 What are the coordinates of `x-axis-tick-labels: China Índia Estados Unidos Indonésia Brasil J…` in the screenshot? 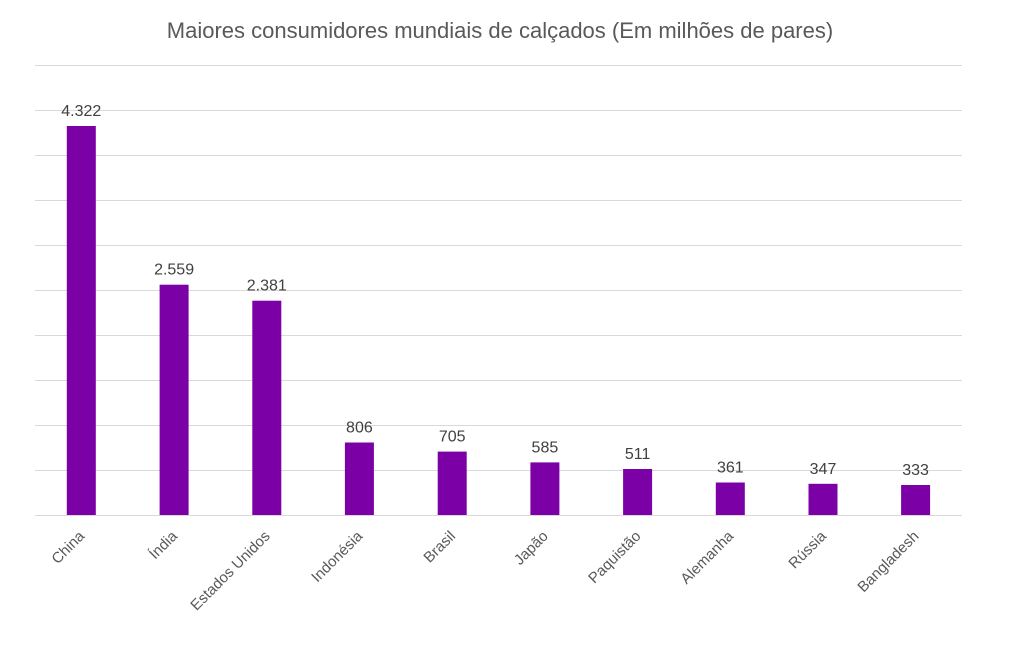 It's located at (485, 570).